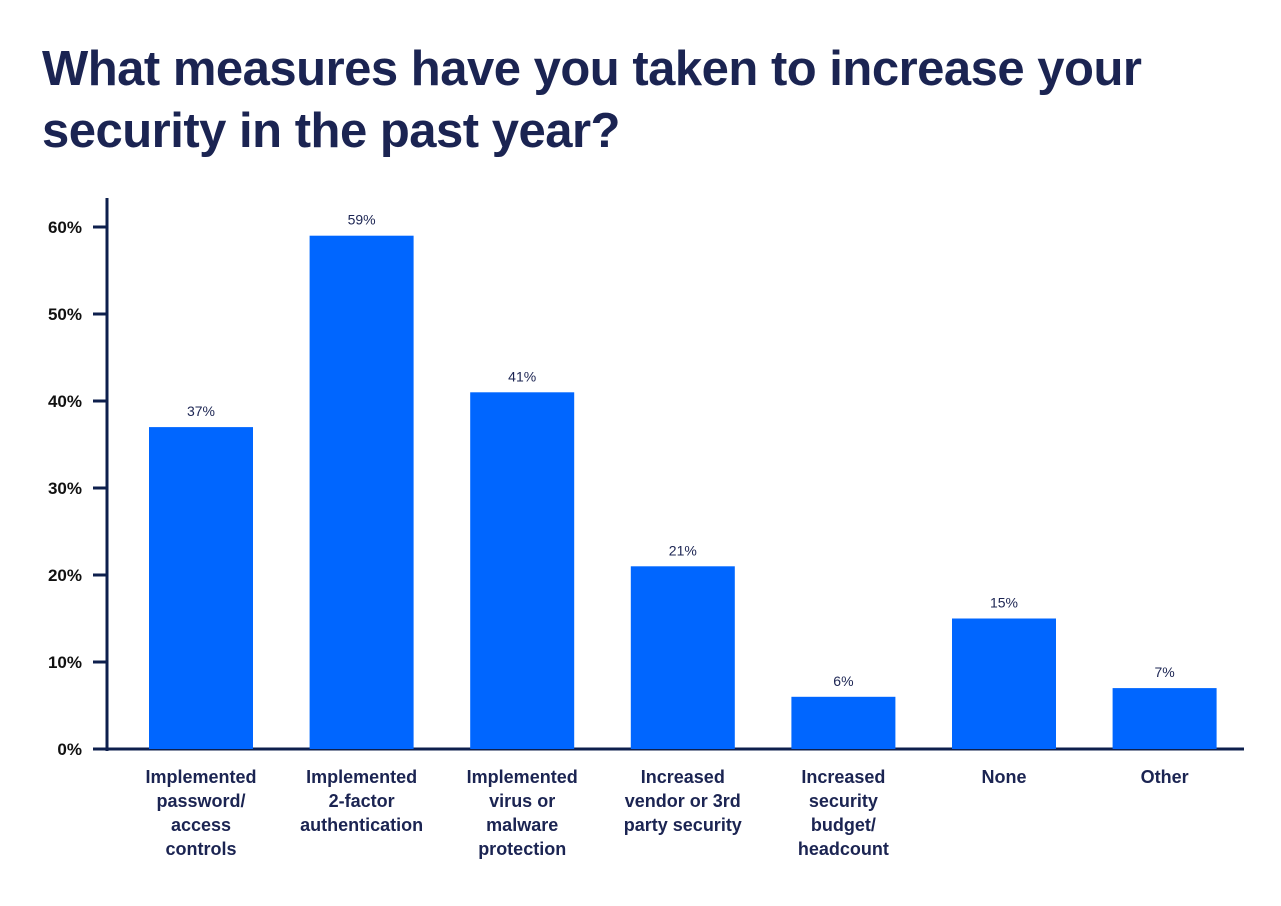 The height and width of the screenshot is (906, 1281). What do you see at coordinates (69, 749) in the screenshot?
I see `y-tick-label: 0%` at bounding box center [69, 749].